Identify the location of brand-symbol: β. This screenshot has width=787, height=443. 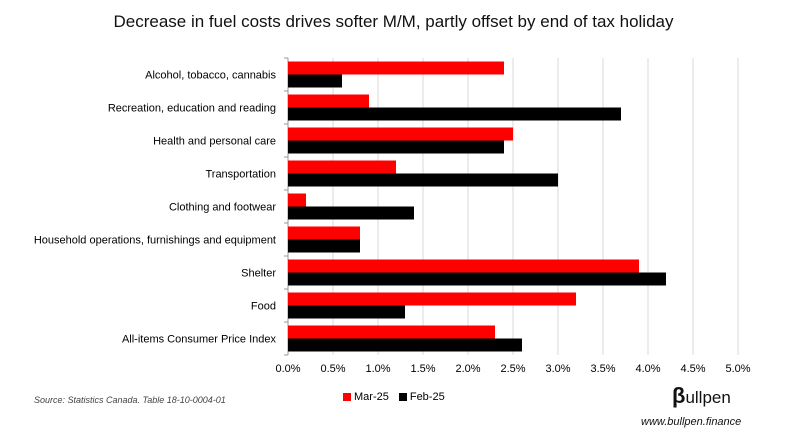
(679, 395).